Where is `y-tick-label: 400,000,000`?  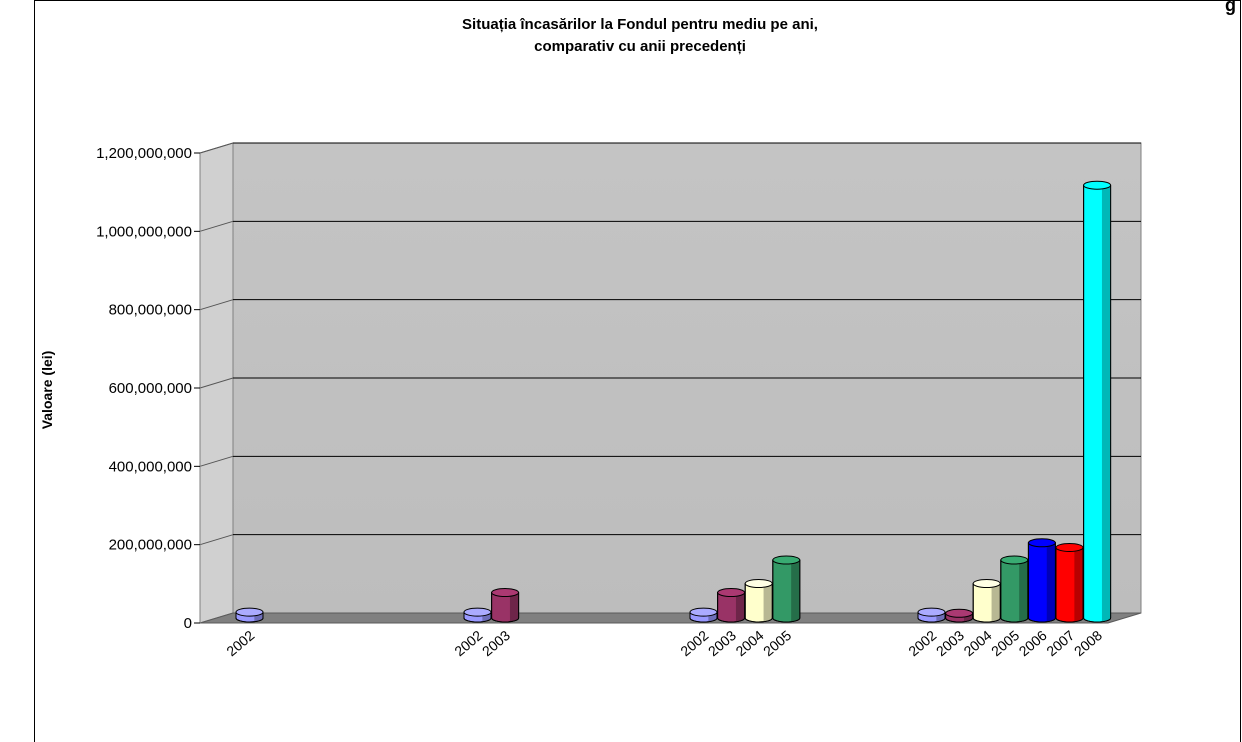 y-tick-label: 400,000,000 is located at coordinates (150, 466).